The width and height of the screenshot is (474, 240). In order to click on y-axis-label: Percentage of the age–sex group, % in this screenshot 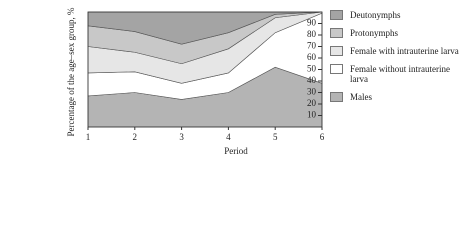, I will do `click(71, 71)`.